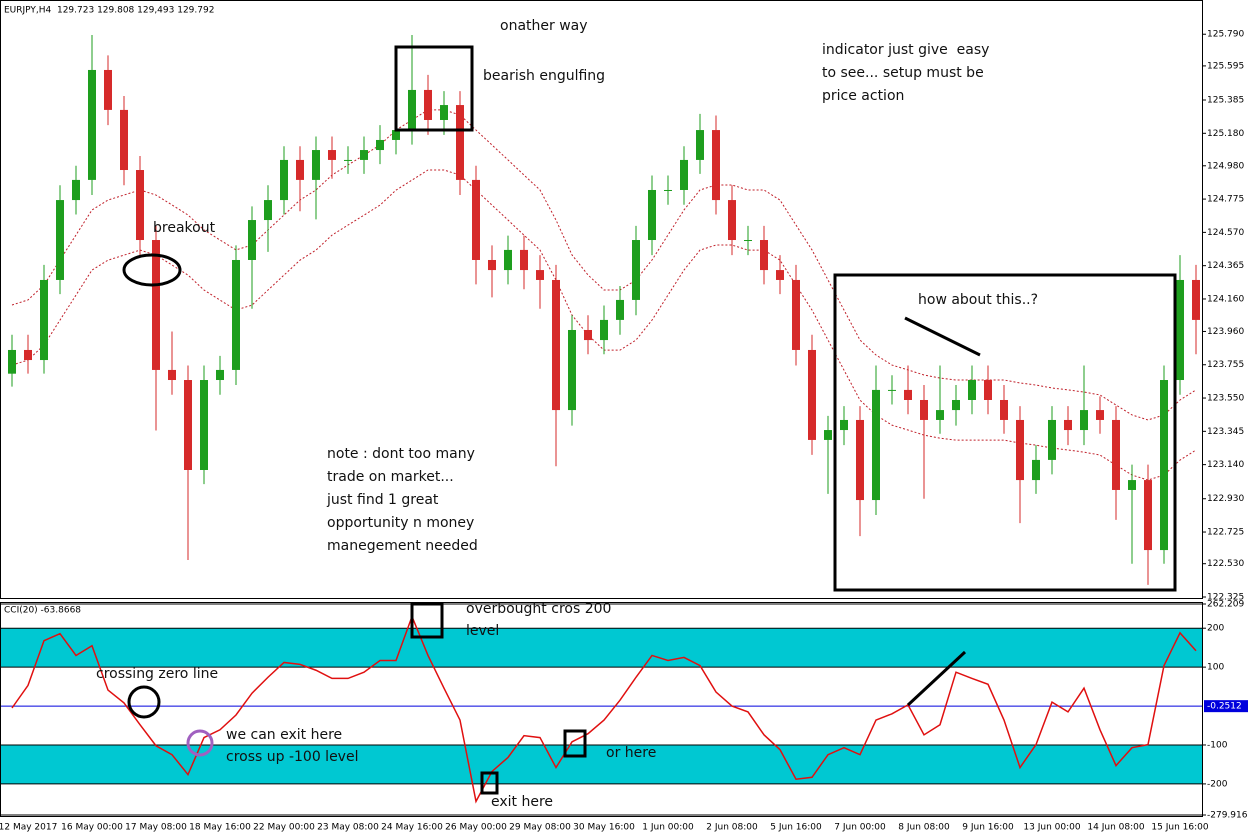 The image size is (1248, 838). I want to click on annotation: price action, so click(863, 96).